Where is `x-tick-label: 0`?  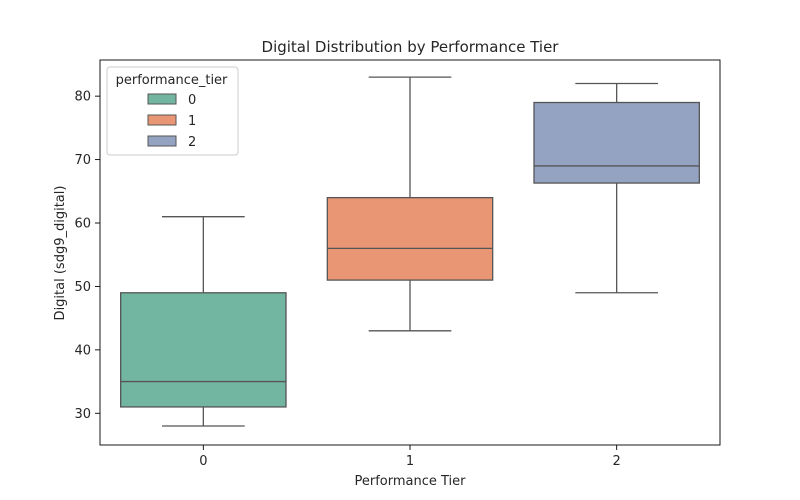 x-tick-label: 0 is located at coordinates (203, 461).